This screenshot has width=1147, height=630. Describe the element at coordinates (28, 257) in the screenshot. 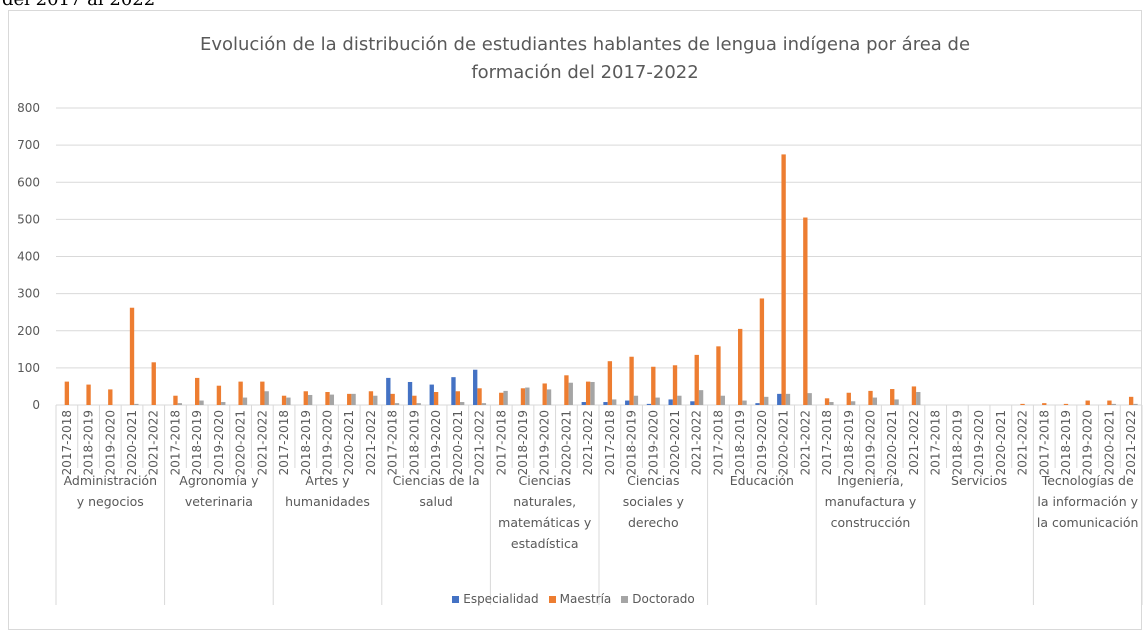

I see `y-tick-label: 400` at that location.